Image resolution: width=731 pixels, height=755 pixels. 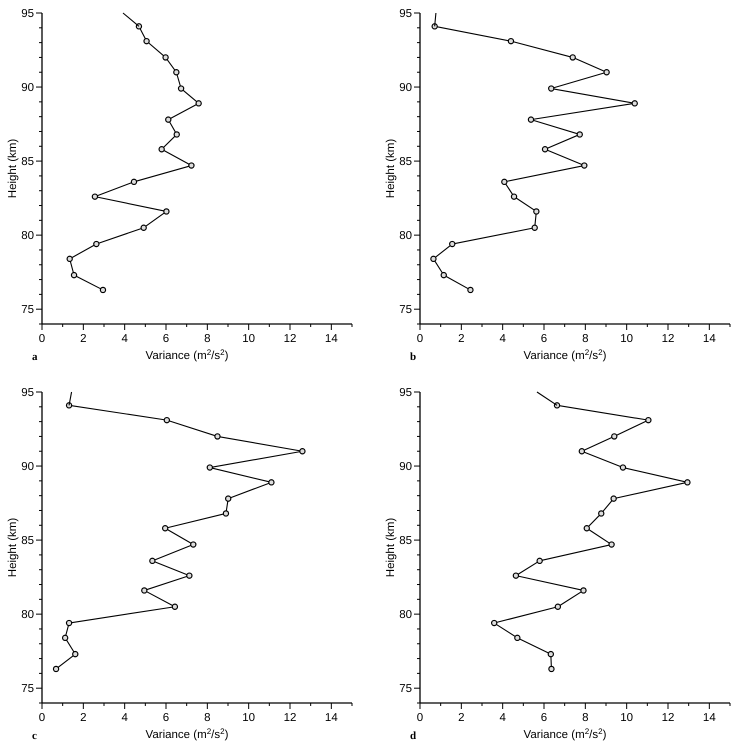 What do you see at coordinates (413, 357) in the screenshot?
I see `text: b` at bounding box center [413, 357].